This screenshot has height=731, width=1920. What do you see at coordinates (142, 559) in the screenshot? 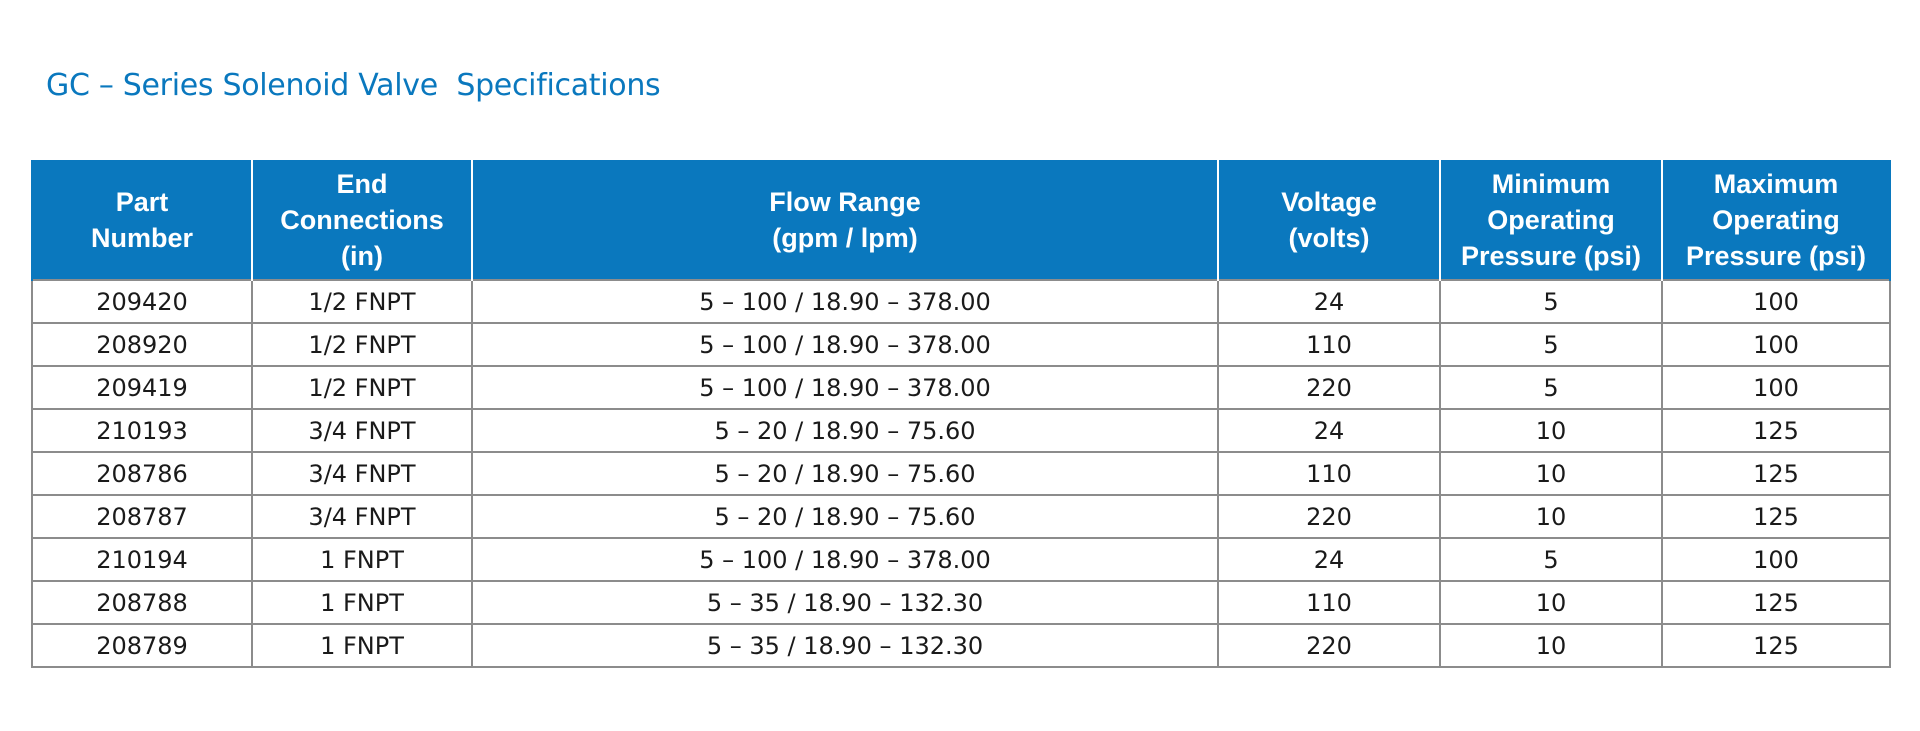
I see `cell-part-number: 210194` at bounding box center [142, 559].